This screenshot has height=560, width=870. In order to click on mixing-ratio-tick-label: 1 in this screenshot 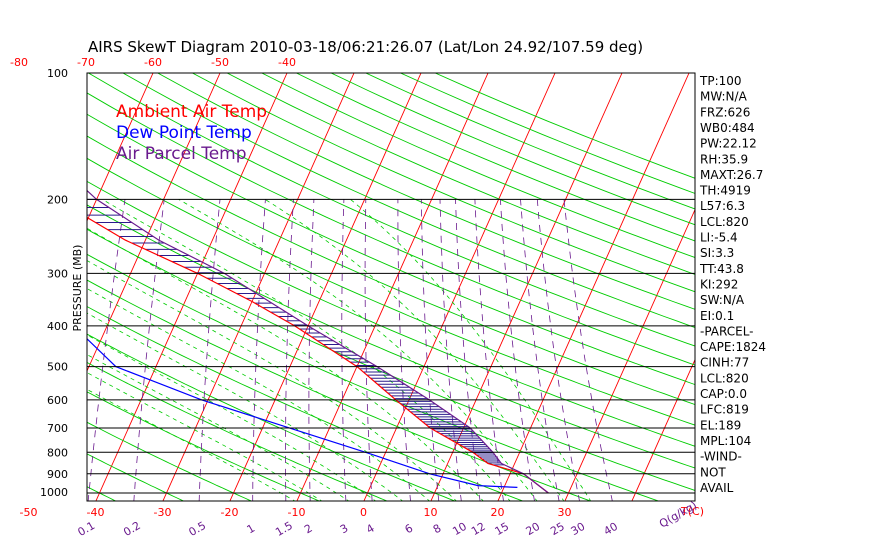, I will do `click(251, 529)`.